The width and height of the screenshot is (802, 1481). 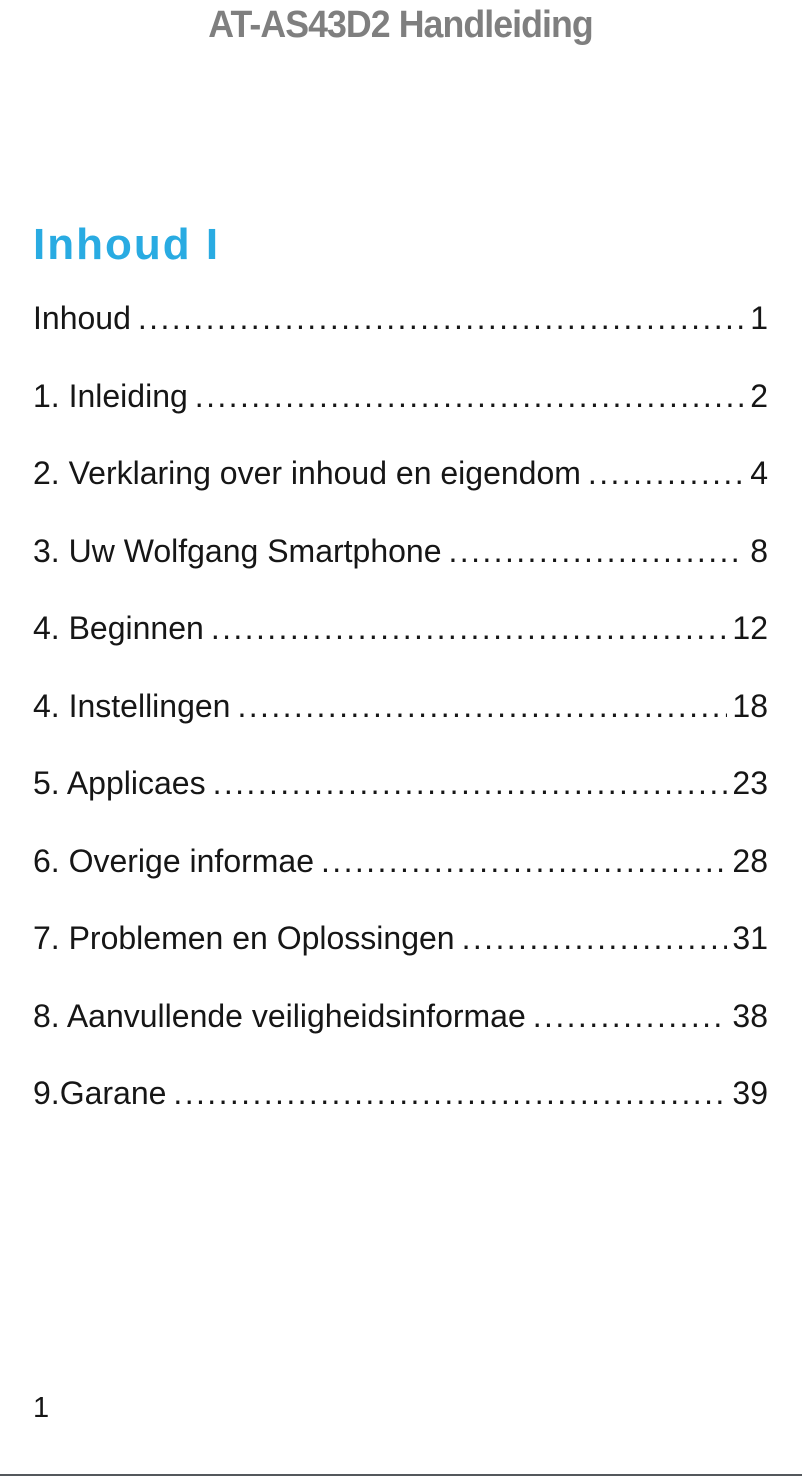 I want to click on toc-entry-page: 4, so click(x=759, y=473).